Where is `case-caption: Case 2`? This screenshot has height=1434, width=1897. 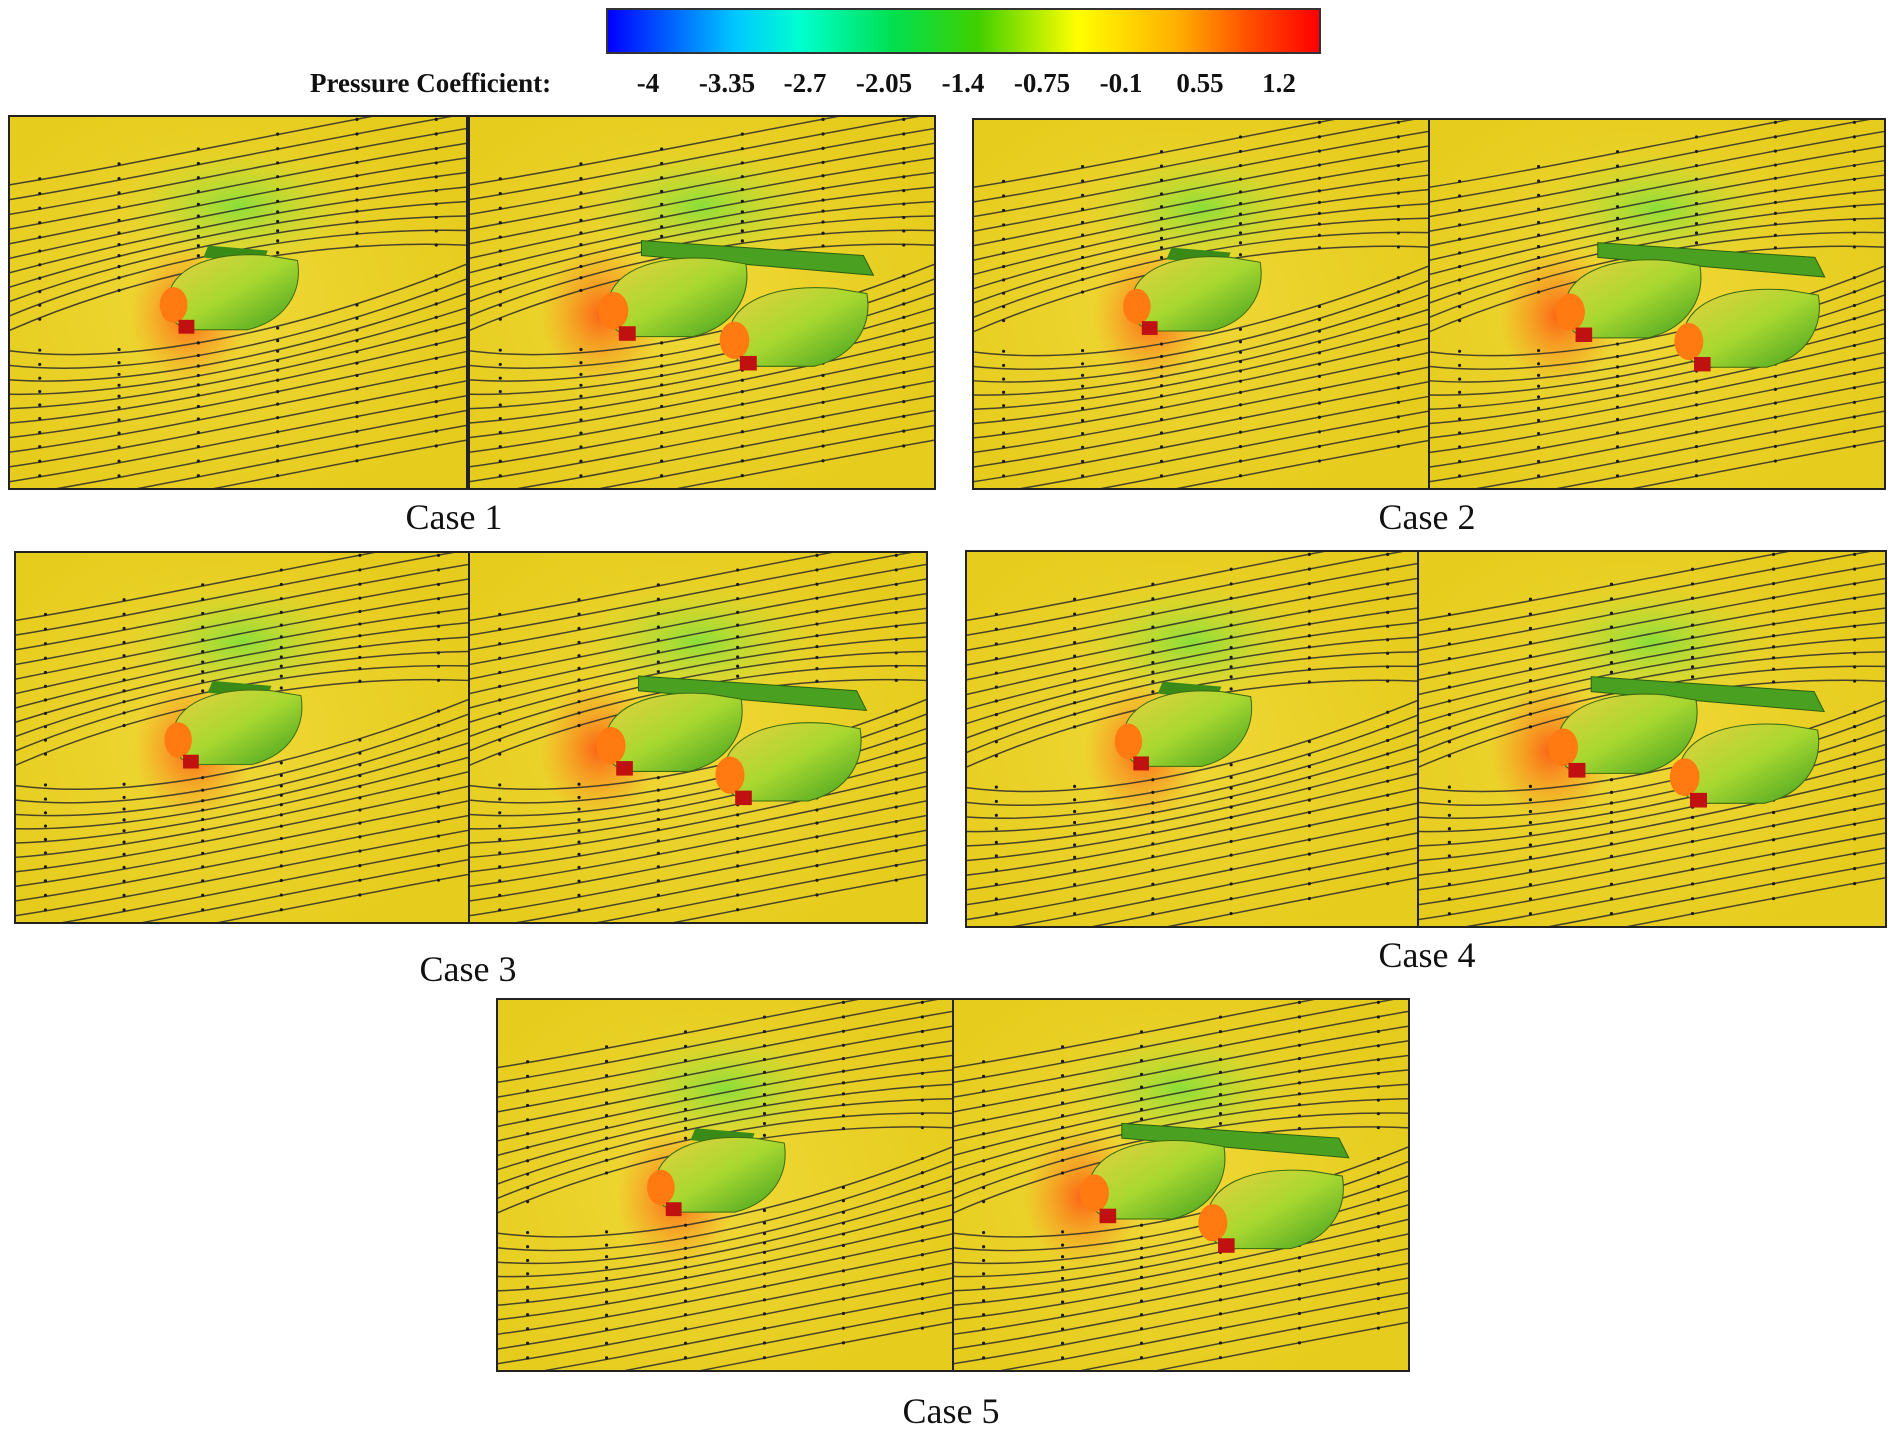 case-caption: Case 2 is located at coordinates (1427, 517).